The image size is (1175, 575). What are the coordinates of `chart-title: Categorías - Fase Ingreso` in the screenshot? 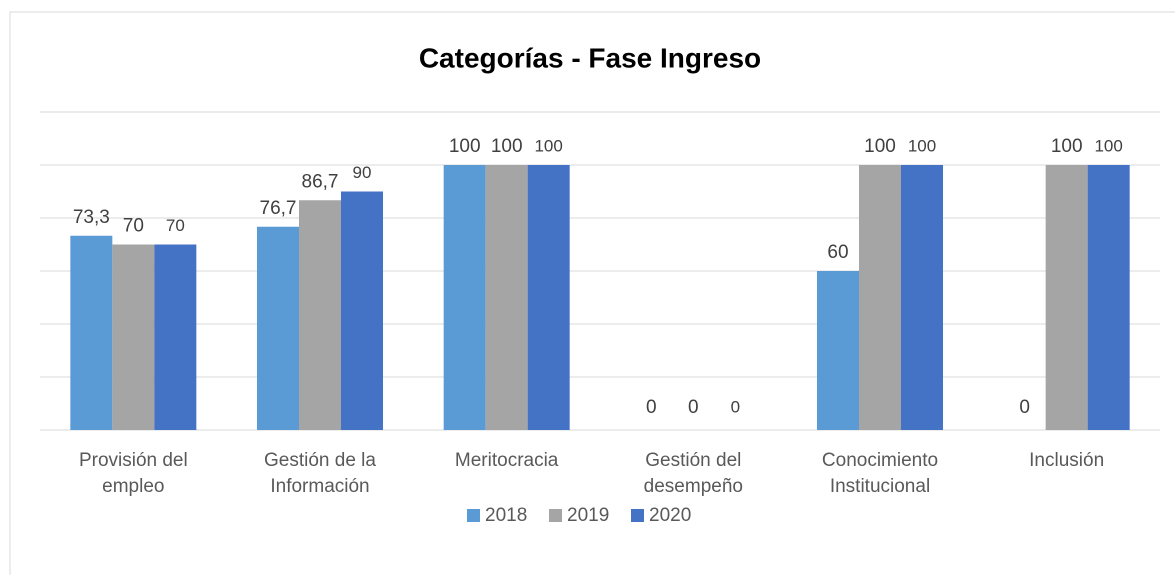 It's located at (590, 57).